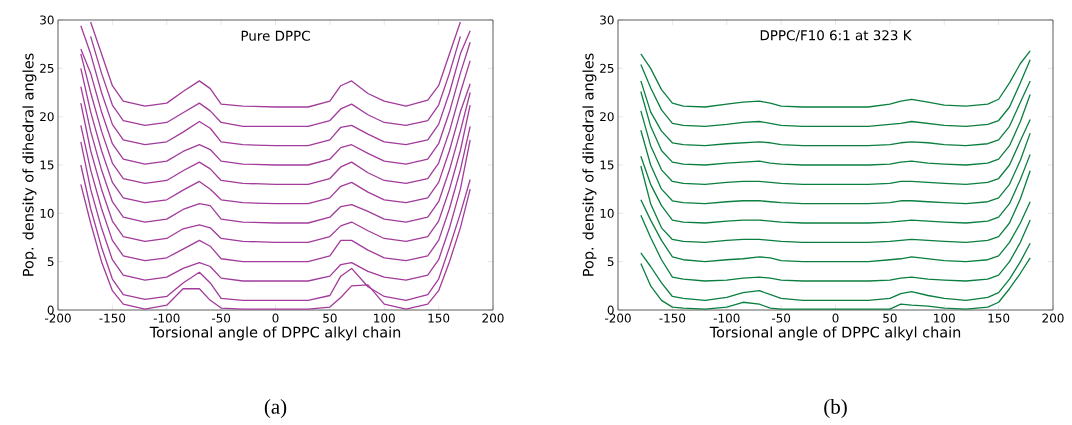  What do you see at coordinates (836, 36) in the screenshot?
I see `text: DPPC/F10 6:1 at 323 K` at bounding box center [836, 36].